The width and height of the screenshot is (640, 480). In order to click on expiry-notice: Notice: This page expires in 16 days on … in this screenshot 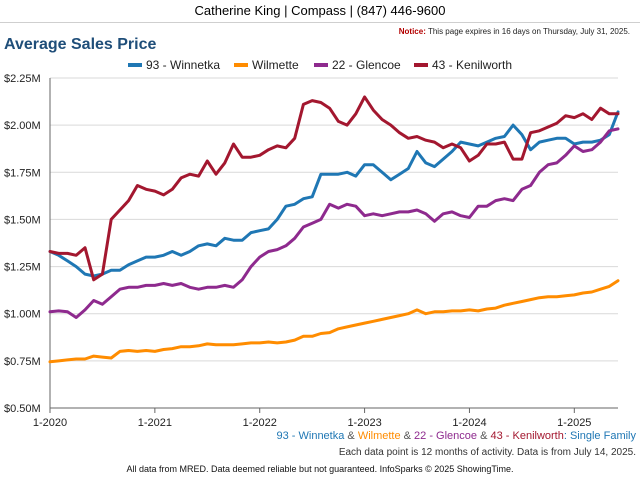, I will do `click(514, 31)`.